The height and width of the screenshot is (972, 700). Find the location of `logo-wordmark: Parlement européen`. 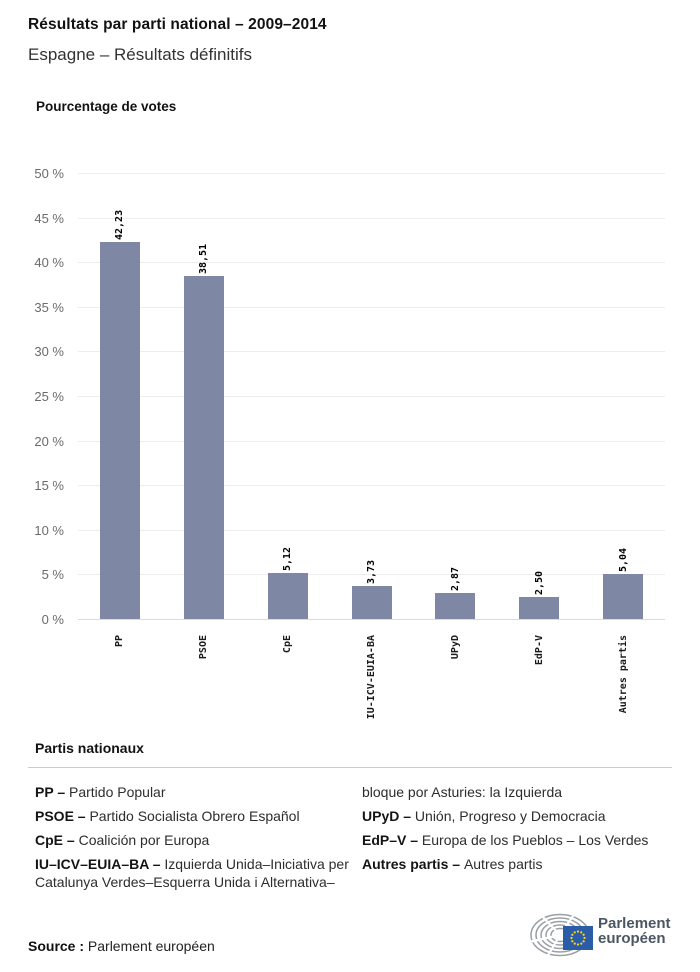

logo-wordmark: Parlement européen is located at coordinates (634, 931).